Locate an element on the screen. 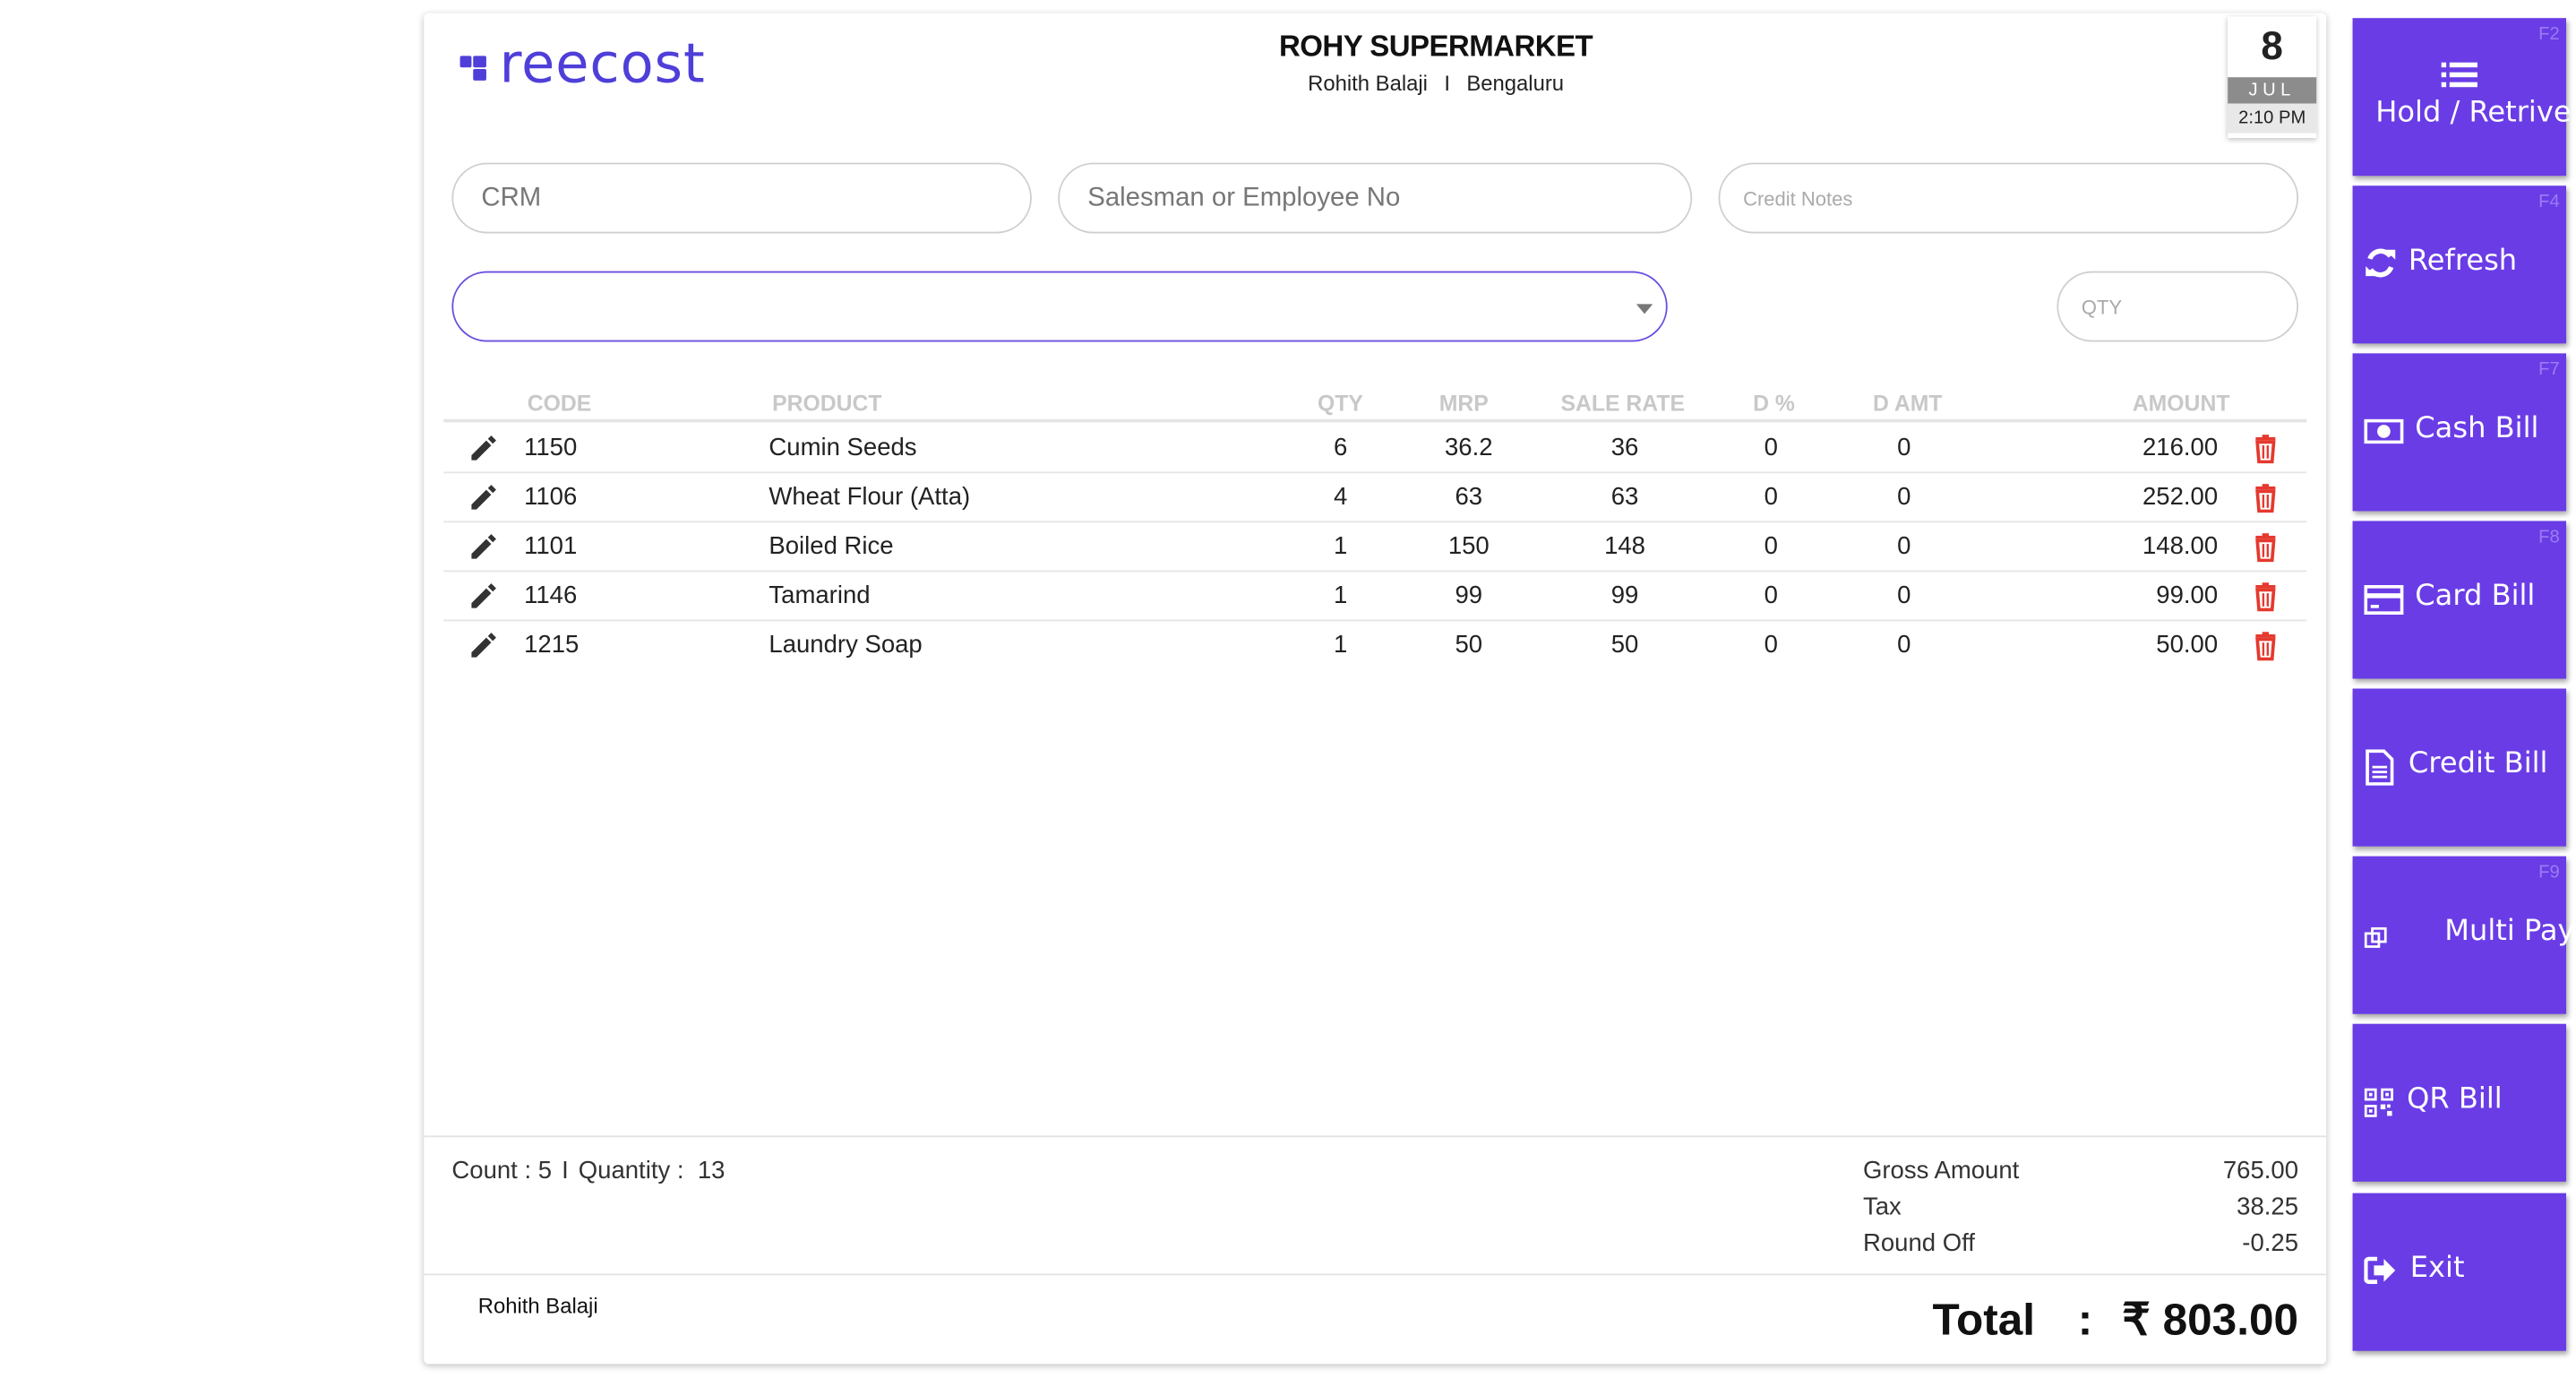  col-sale-rate: SALE RATE is located at coordinates (1623, 404).